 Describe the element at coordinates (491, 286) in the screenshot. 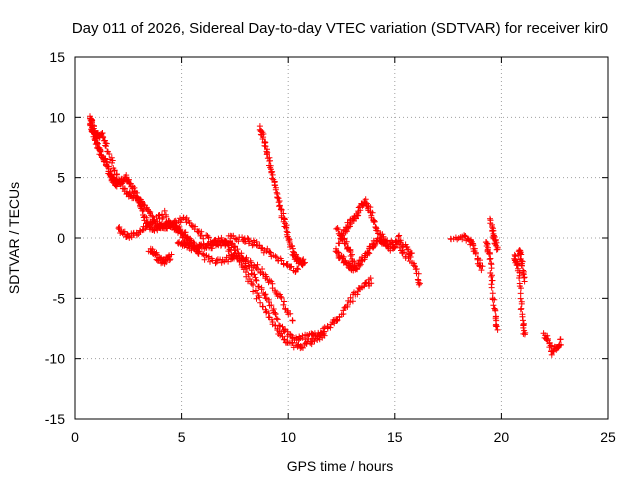

I see `series-track-l` at that location.